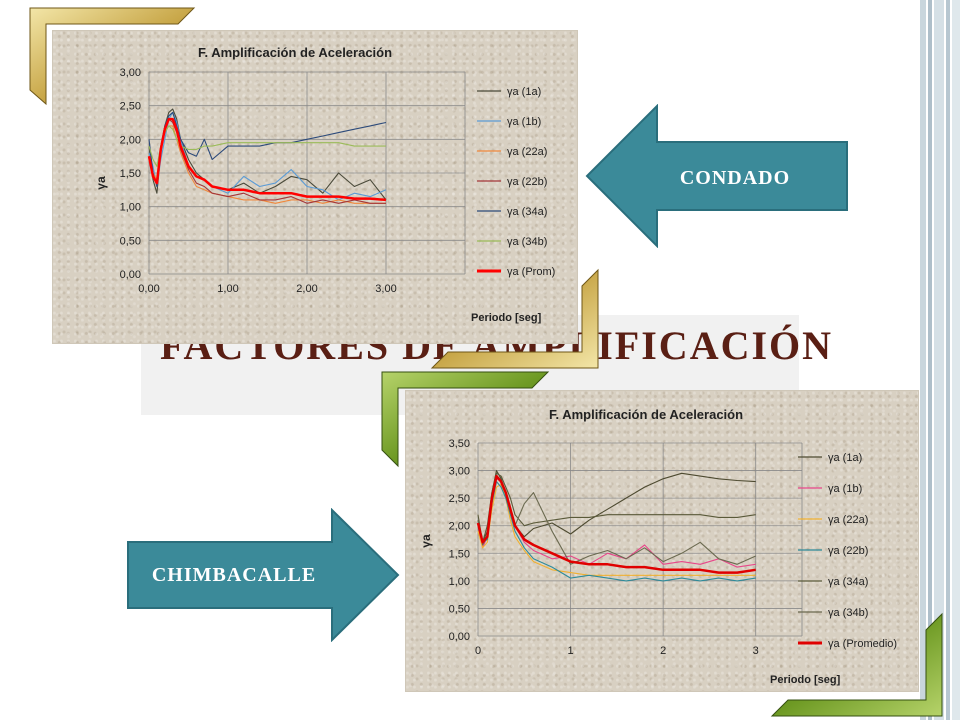 This screenshot has width=960, height=720. I want to click on x-tick-label: 3, so click(756, 651).